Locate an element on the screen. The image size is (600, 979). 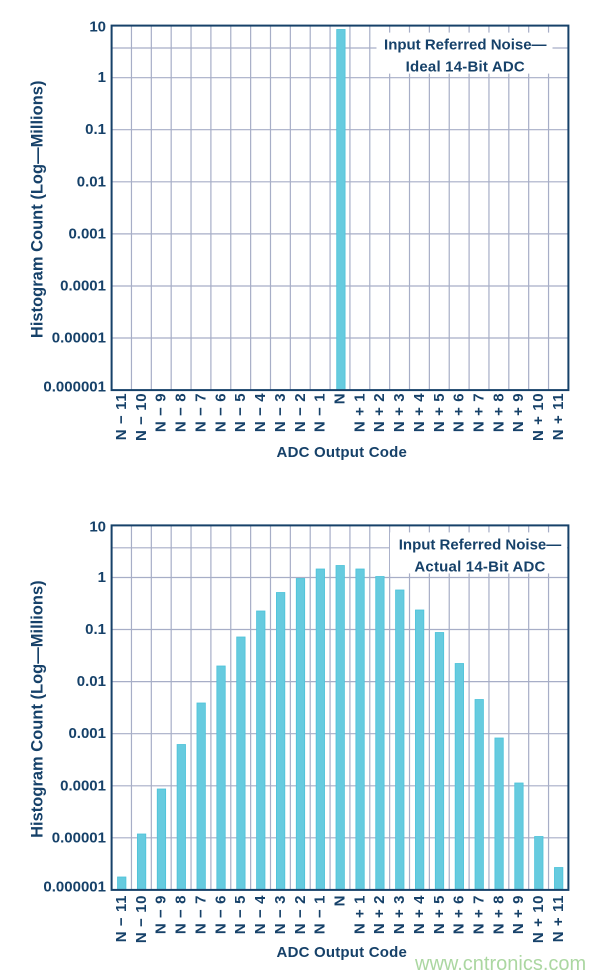
svg-text: Ideal 14-Bit ADC is located at coordinates (465, 67).